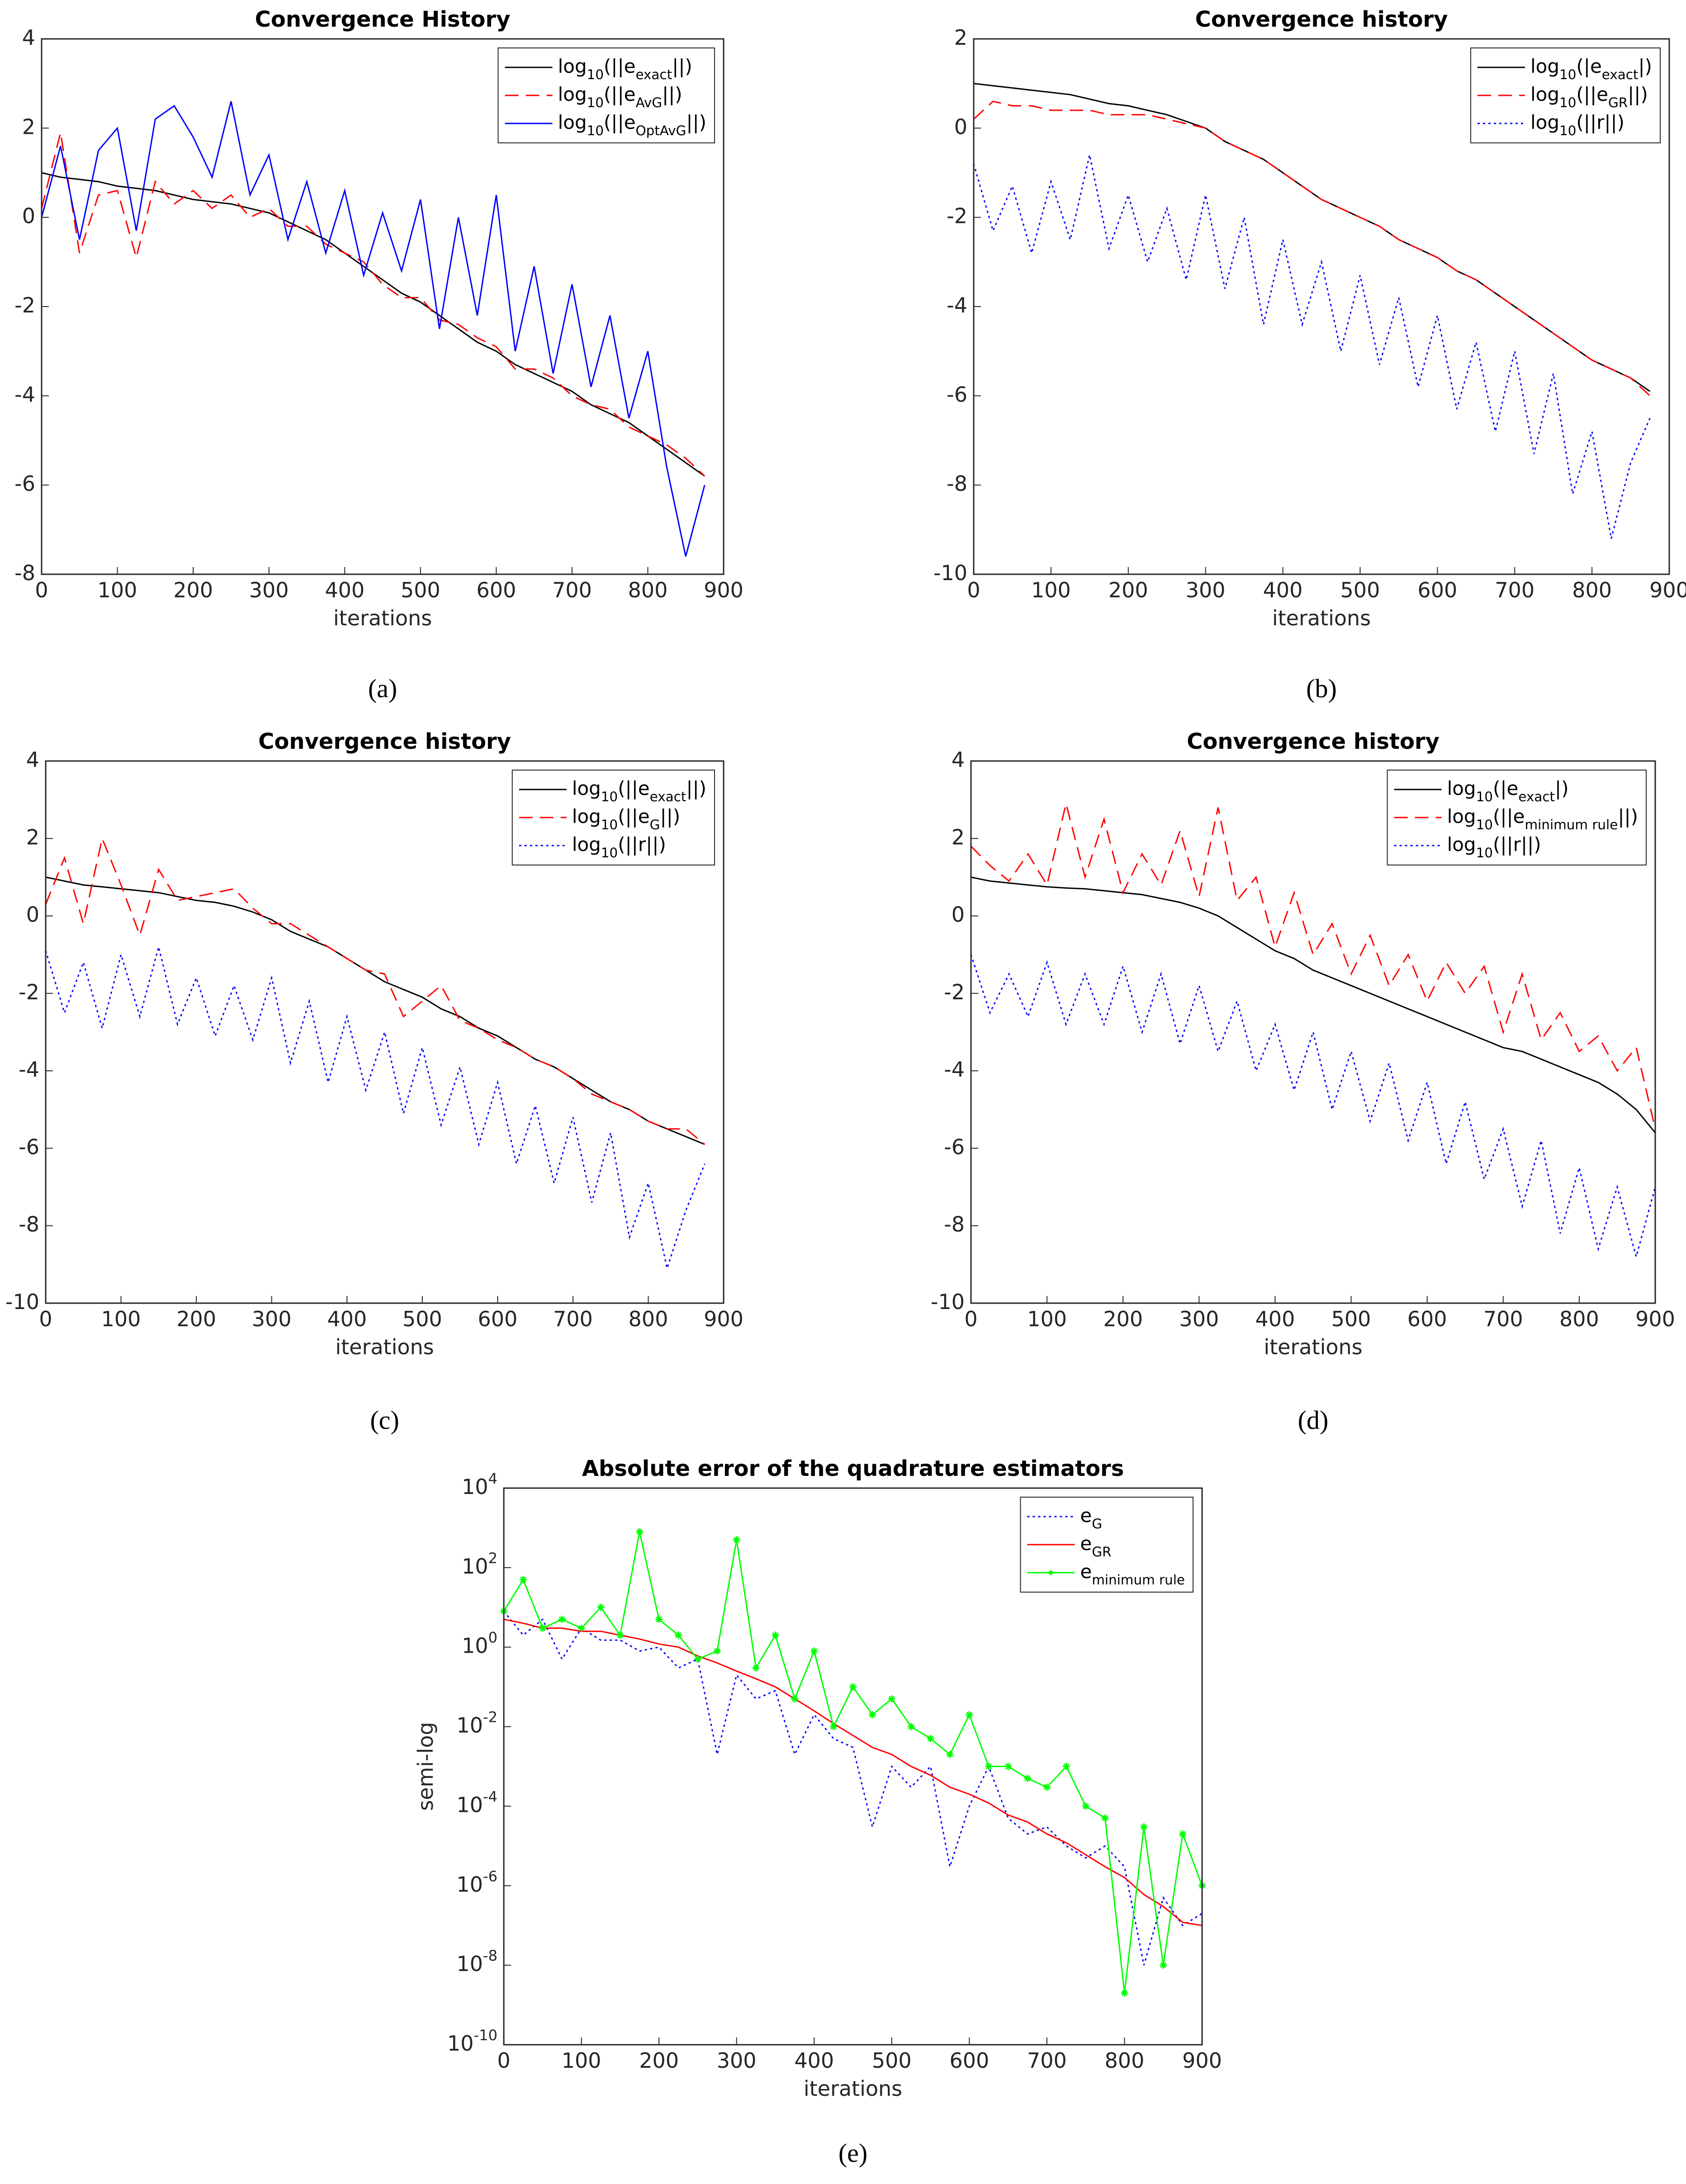 The width and height of the screenshot is (1686, 2184). What do you see at coordinates (479, 1484) in the screenshot?
I see `y-tick-label: 10⁴` at bounding box center [479, 1484].